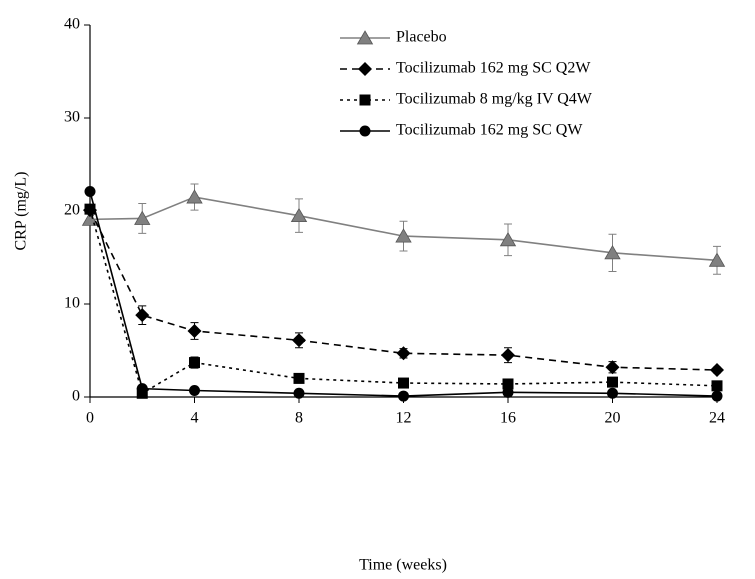 Image resolution: width=755 pixels, height=579 pixels. I want to click on x-tick-label: 4, so click(195, 418).